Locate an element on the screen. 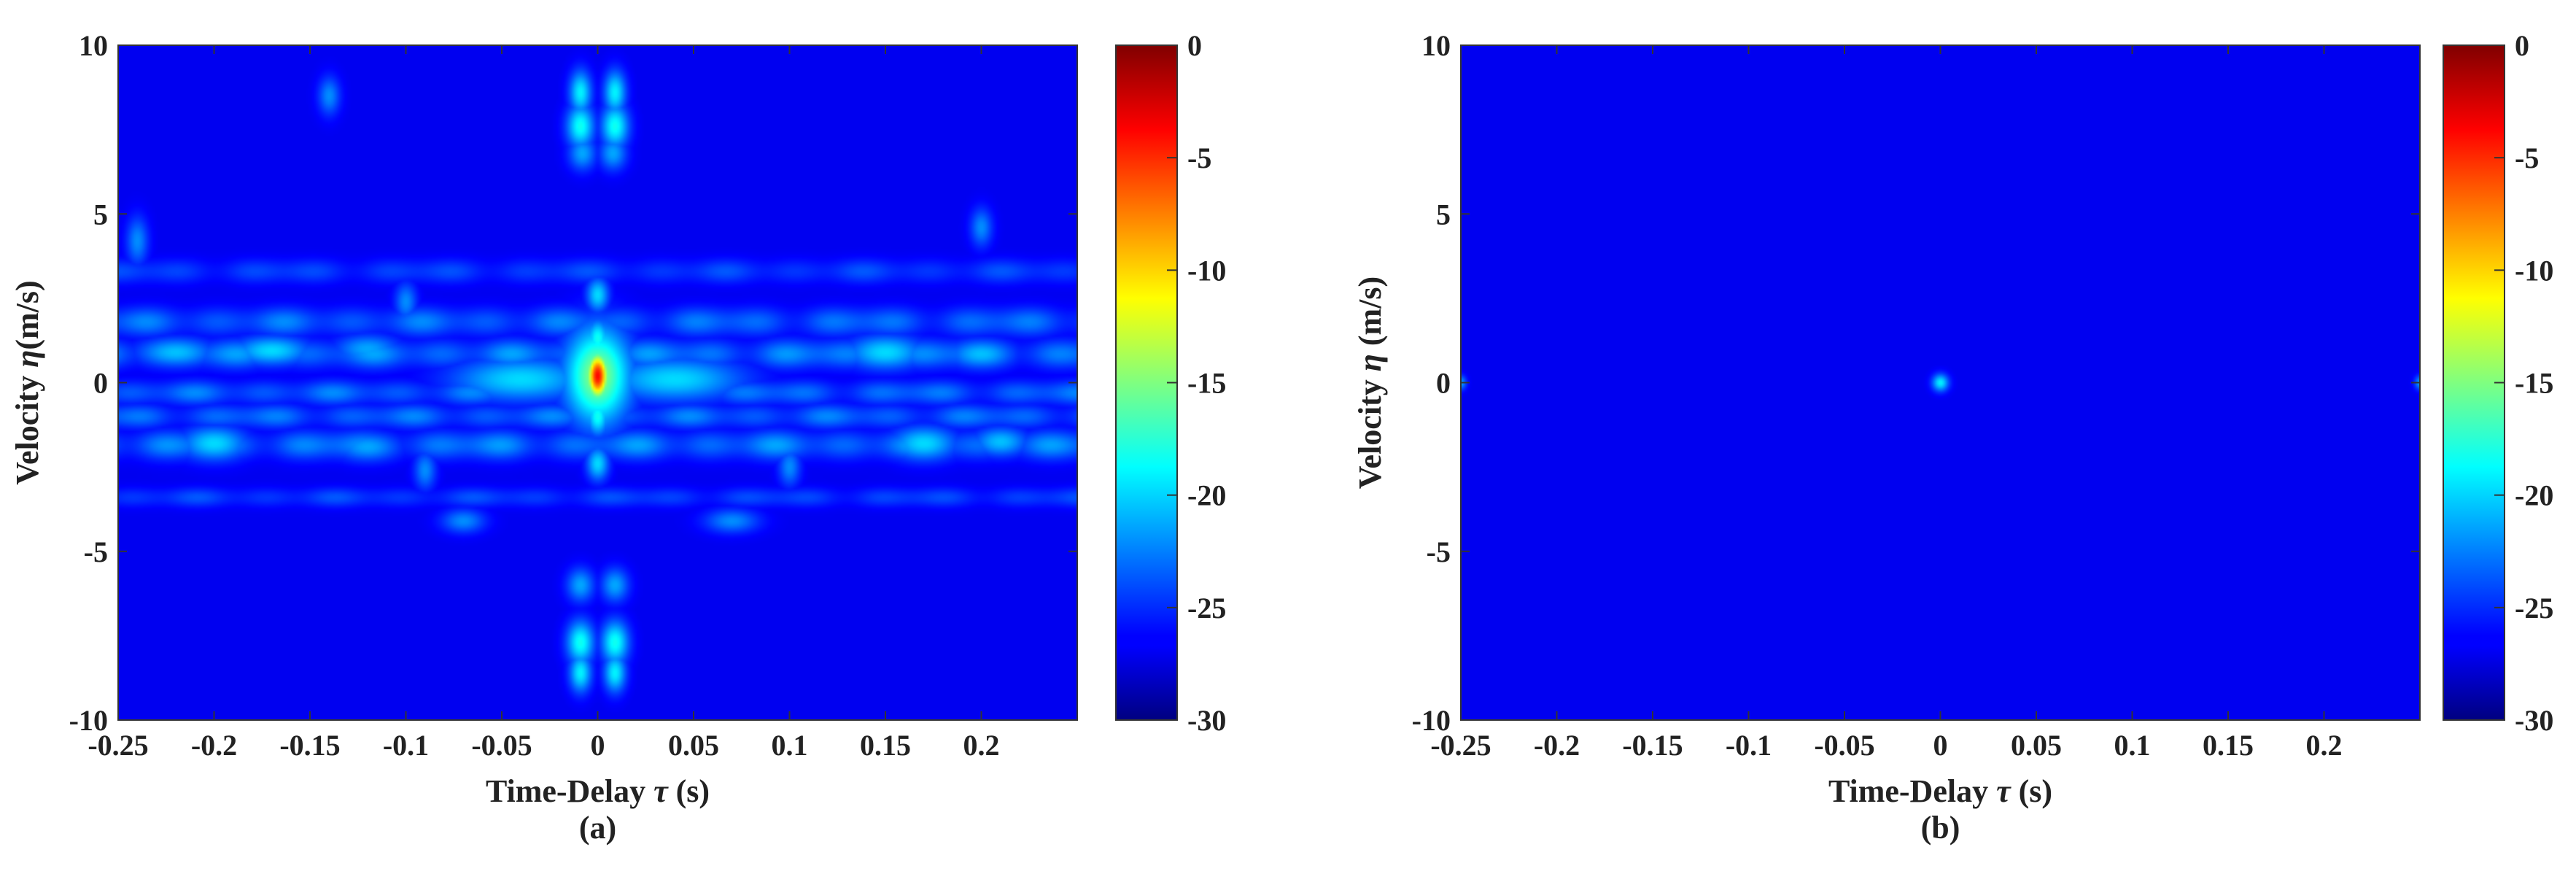  y-axis-label: Velocity η(m/s) is located at coordinates (27, 382).